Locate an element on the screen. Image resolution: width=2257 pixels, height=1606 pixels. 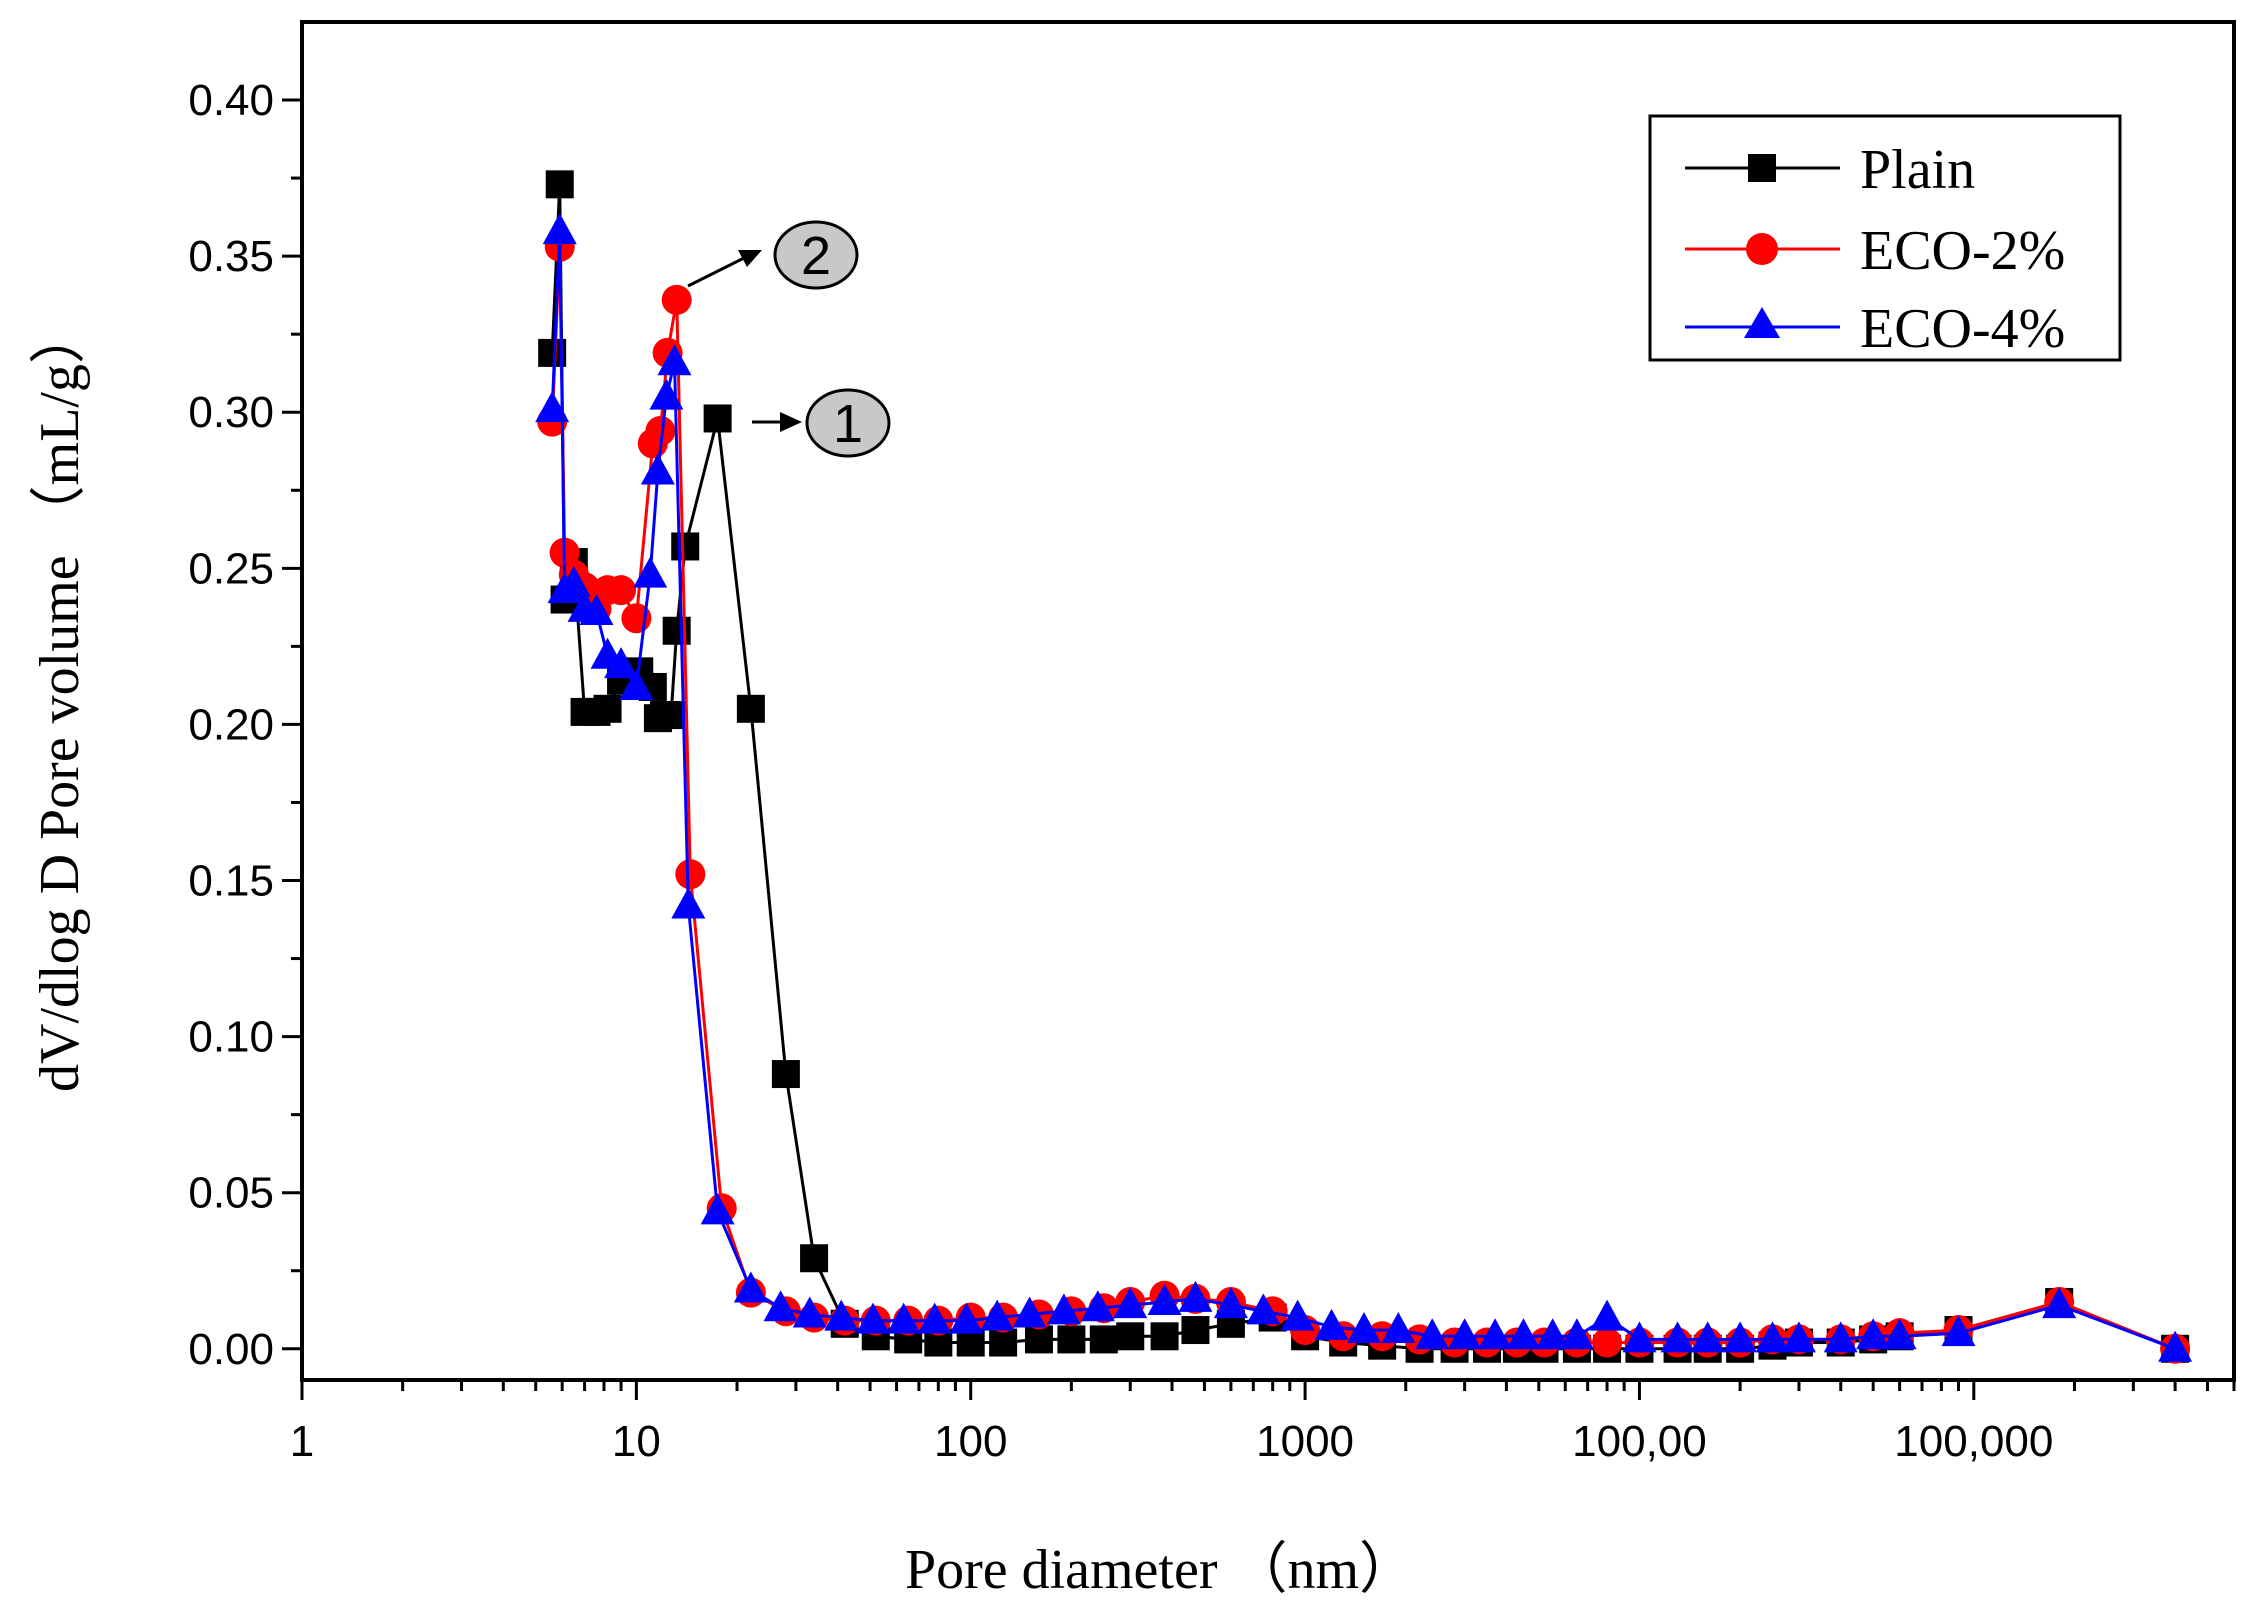
legend-item-plain: Plain is located at coordinates (1830, 170).